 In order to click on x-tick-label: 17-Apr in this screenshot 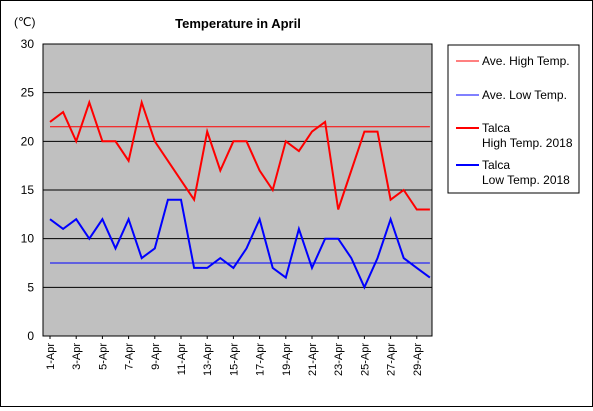, I will do `click(261, 359)`.